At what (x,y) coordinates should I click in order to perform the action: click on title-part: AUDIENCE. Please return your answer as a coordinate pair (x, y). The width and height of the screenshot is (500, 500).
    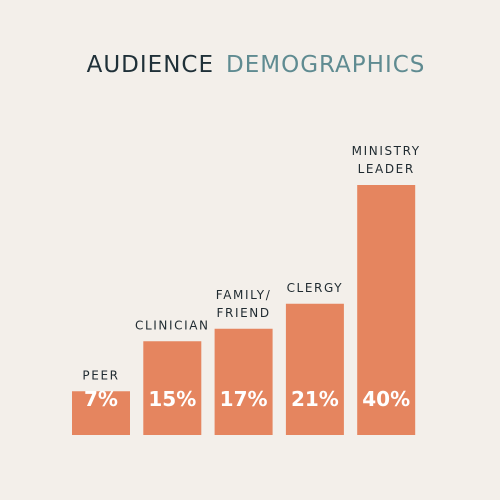
    Looking at the image, I should click on (150, 65).